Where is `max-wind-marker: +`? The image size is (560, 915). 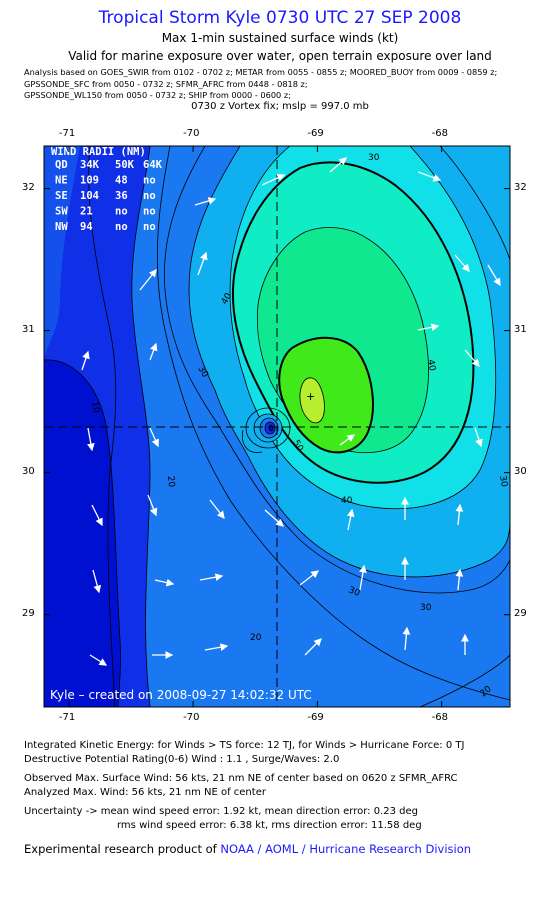 max-wind-marker: + is located at coordinates (310, 396).